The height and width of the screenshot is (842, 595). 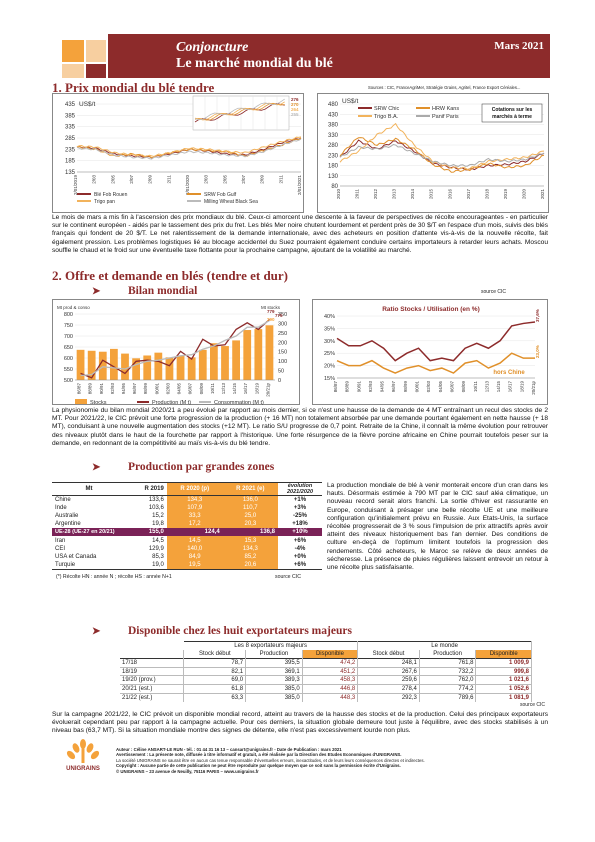 What do you see at coordinates (70, 105) in the screenshot?
I see `y-tick-label: 435` at bounding box center [70, 105].